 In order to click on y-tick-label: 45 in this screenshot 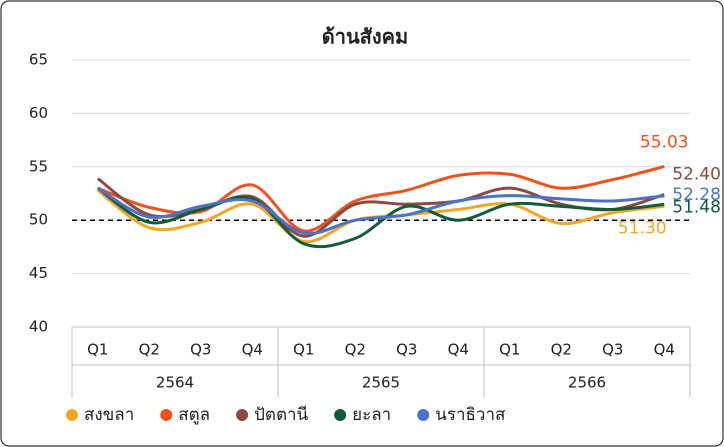, I will do `click(38, 273)`.